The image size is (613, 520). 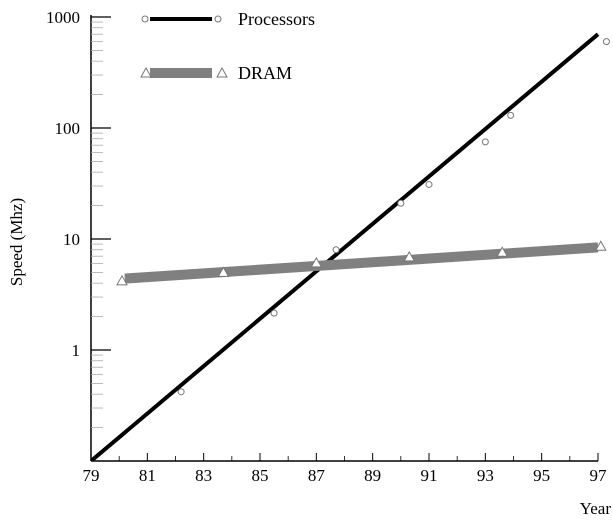 I want to click on legend-item-dram: DRAM, so click(x=216, y=73).